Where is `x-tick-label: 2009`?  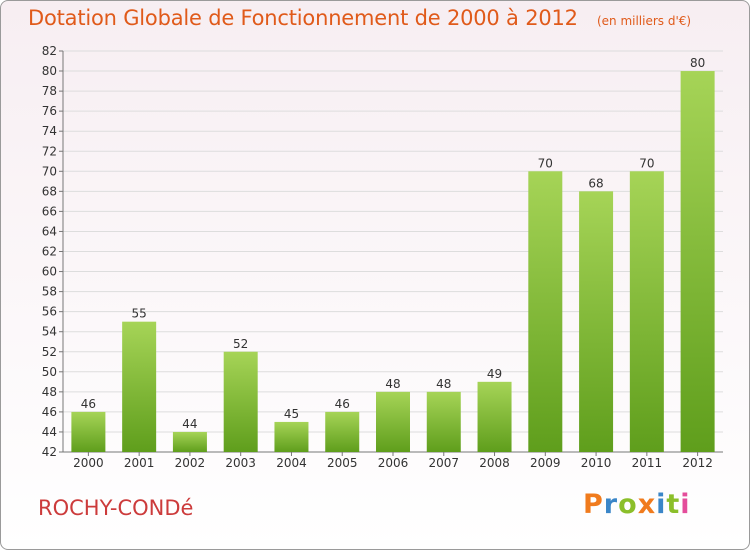
x-tick-label: 2009 is located at coordinates (545, 463).